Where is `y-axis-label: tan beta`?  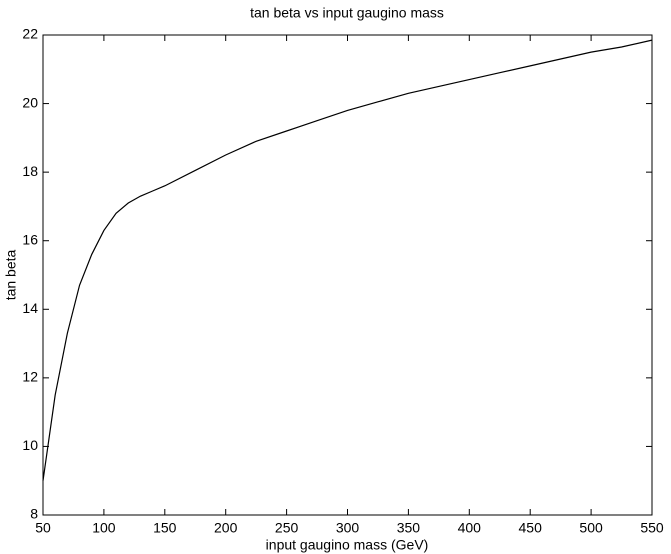 y-axis-label: tan beta is located at coordinates (11, 274).